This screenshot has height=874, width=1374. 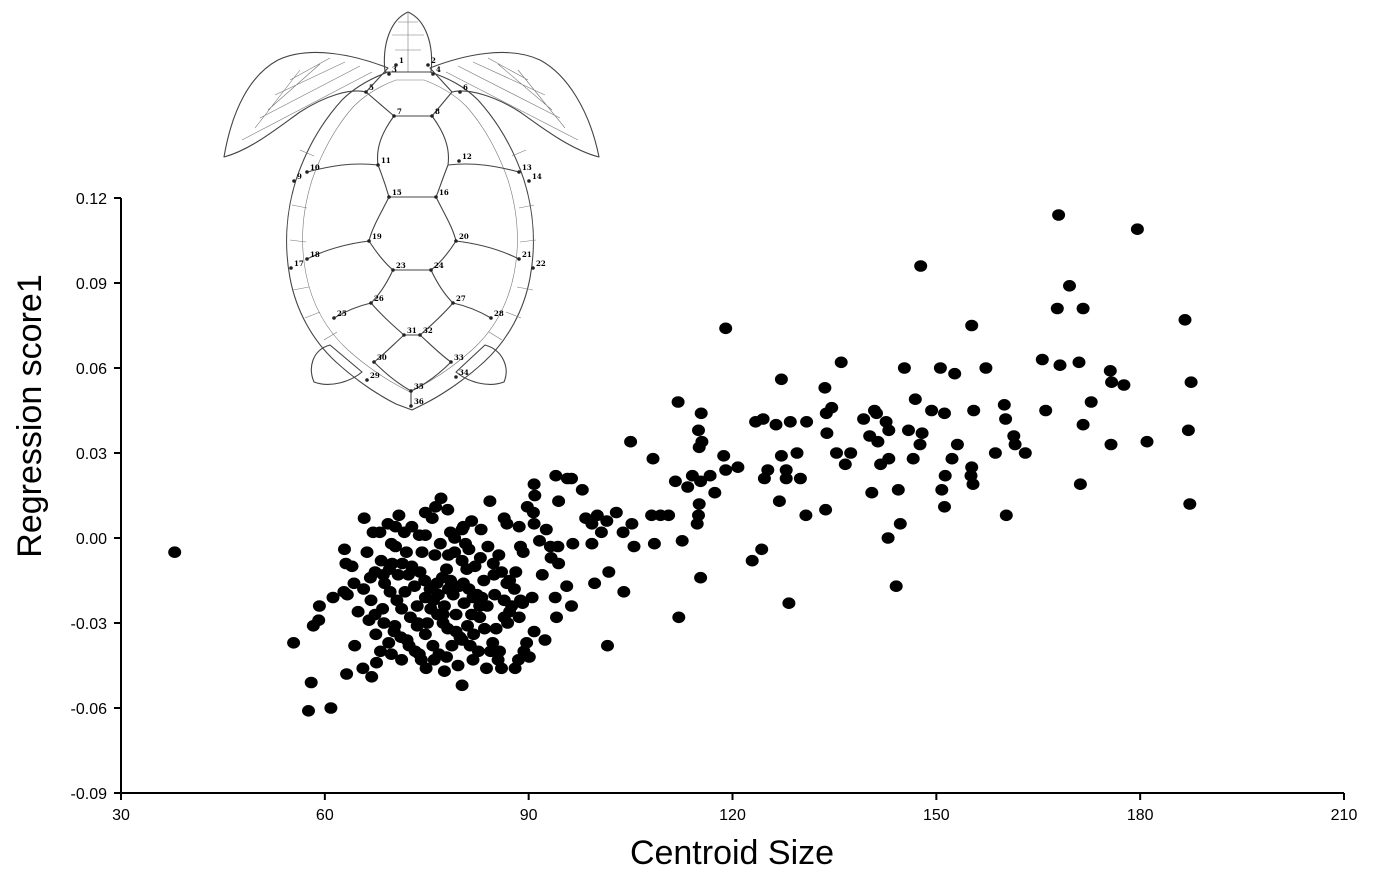 I want to click on turtle-scute-lines, so click(x=413, y=249).